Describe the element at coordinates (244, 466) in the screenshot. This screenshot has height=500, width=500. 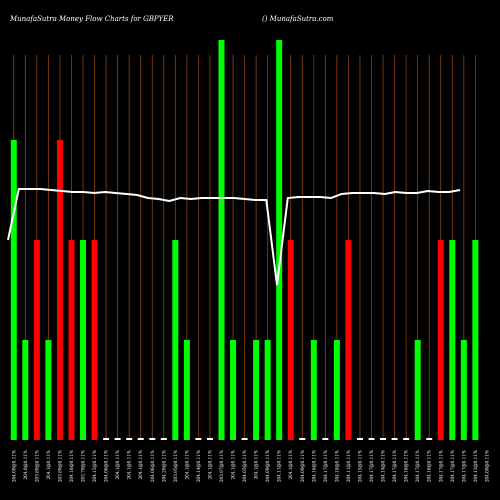
I see `x-tick-label: 204.05@0.11%` at that location.